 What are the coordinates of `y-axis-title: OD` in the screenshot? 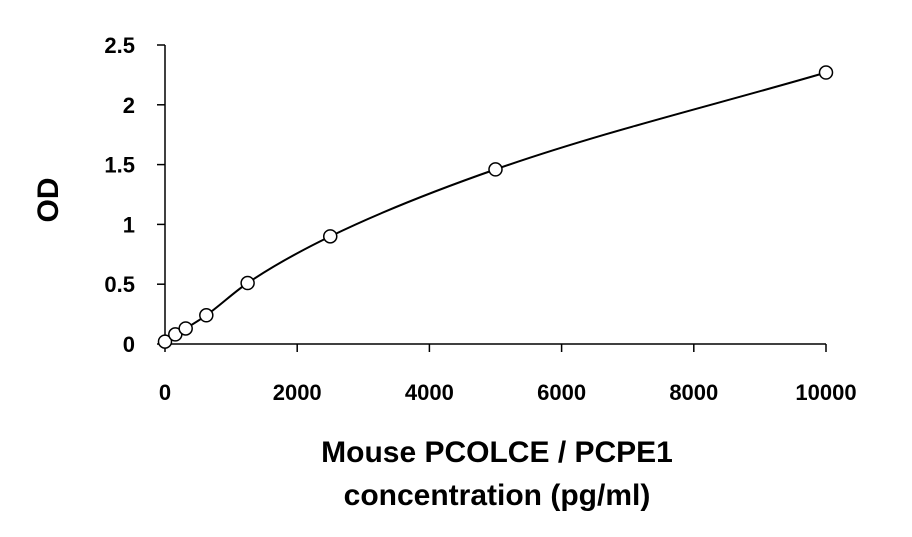 It's located at (48, 200).